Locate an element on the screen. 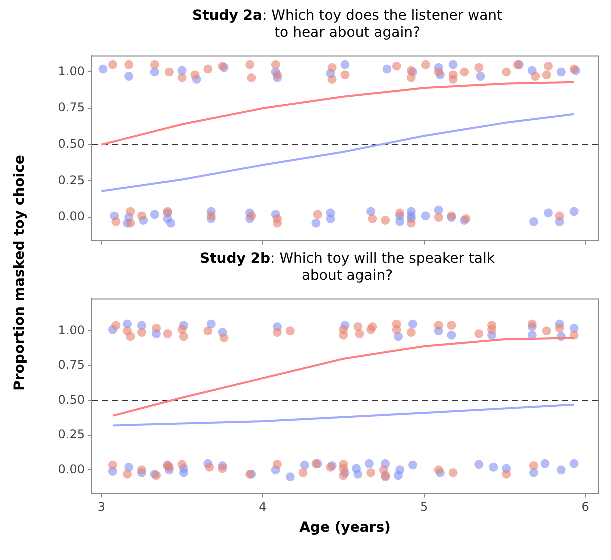 The width and height of the screenshot is (611, 560). chart-title: Study 2a: Which toy does the listener want to hear about again? is located at coordinates (347, 24).